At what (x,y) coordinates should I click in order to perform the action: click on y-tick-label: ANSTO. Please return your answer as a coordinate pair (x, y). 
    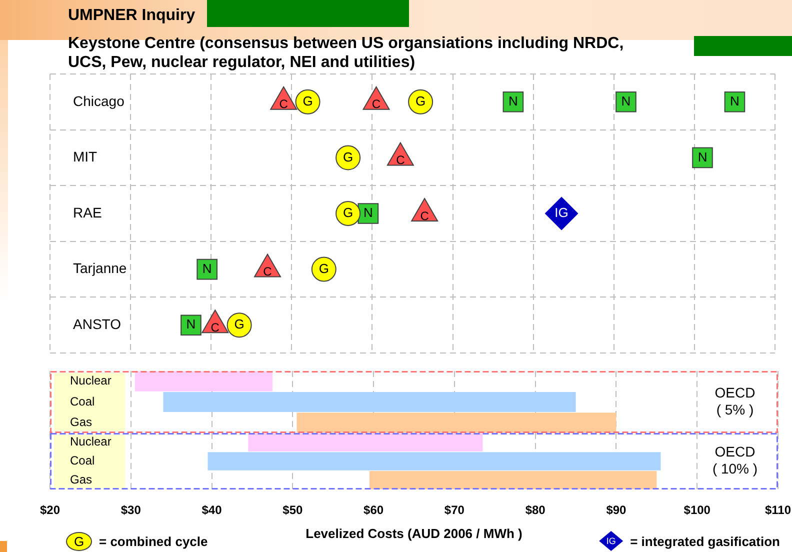
    Looking at the image, I should click on (97, 324).